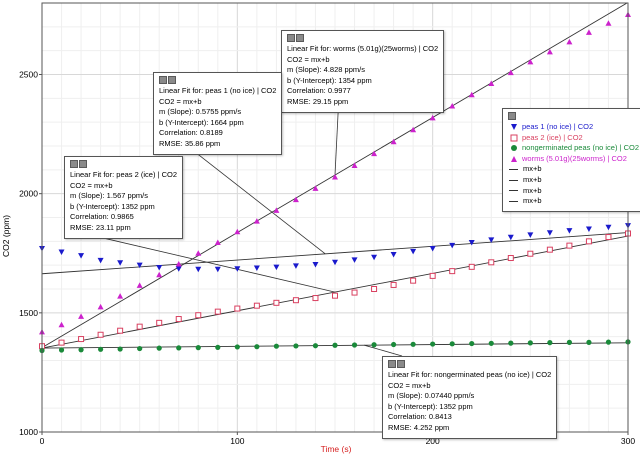 This screenshot has width=640, height=455. I want to click on legend-entry-worms: worms (5.01g)(25worms) | CO2, so click(573, 159).